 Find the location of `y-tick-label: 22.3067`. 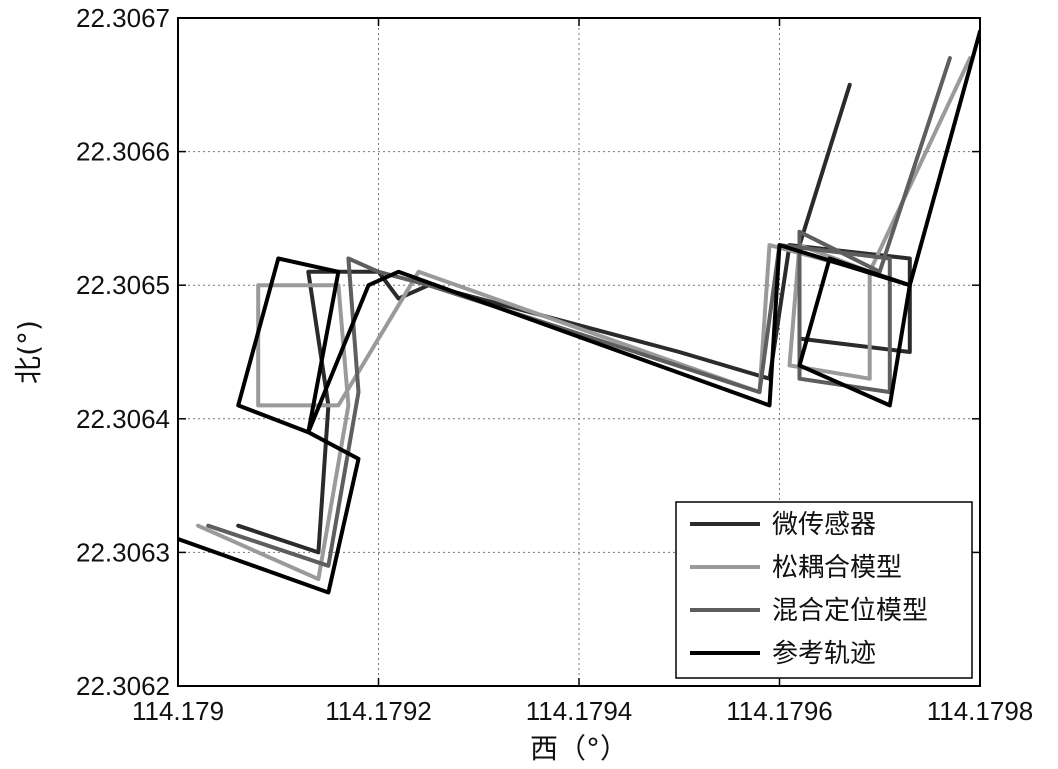

y-tick-label: 22.3067 is located at coordinates (123, 18).